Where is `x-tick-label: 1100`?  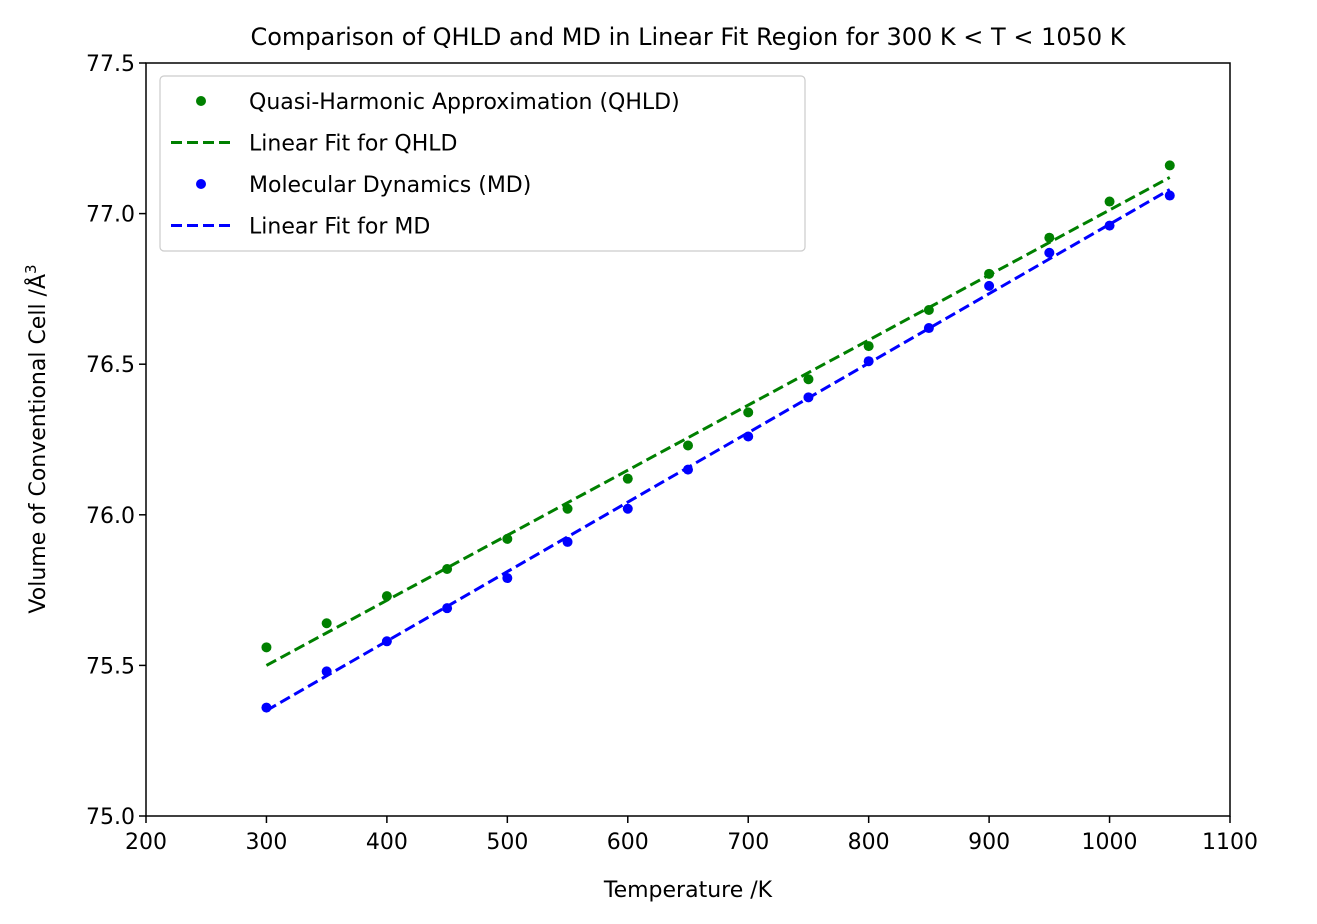 x-tick-label: 1100 is located at coordinates (1230, 842).